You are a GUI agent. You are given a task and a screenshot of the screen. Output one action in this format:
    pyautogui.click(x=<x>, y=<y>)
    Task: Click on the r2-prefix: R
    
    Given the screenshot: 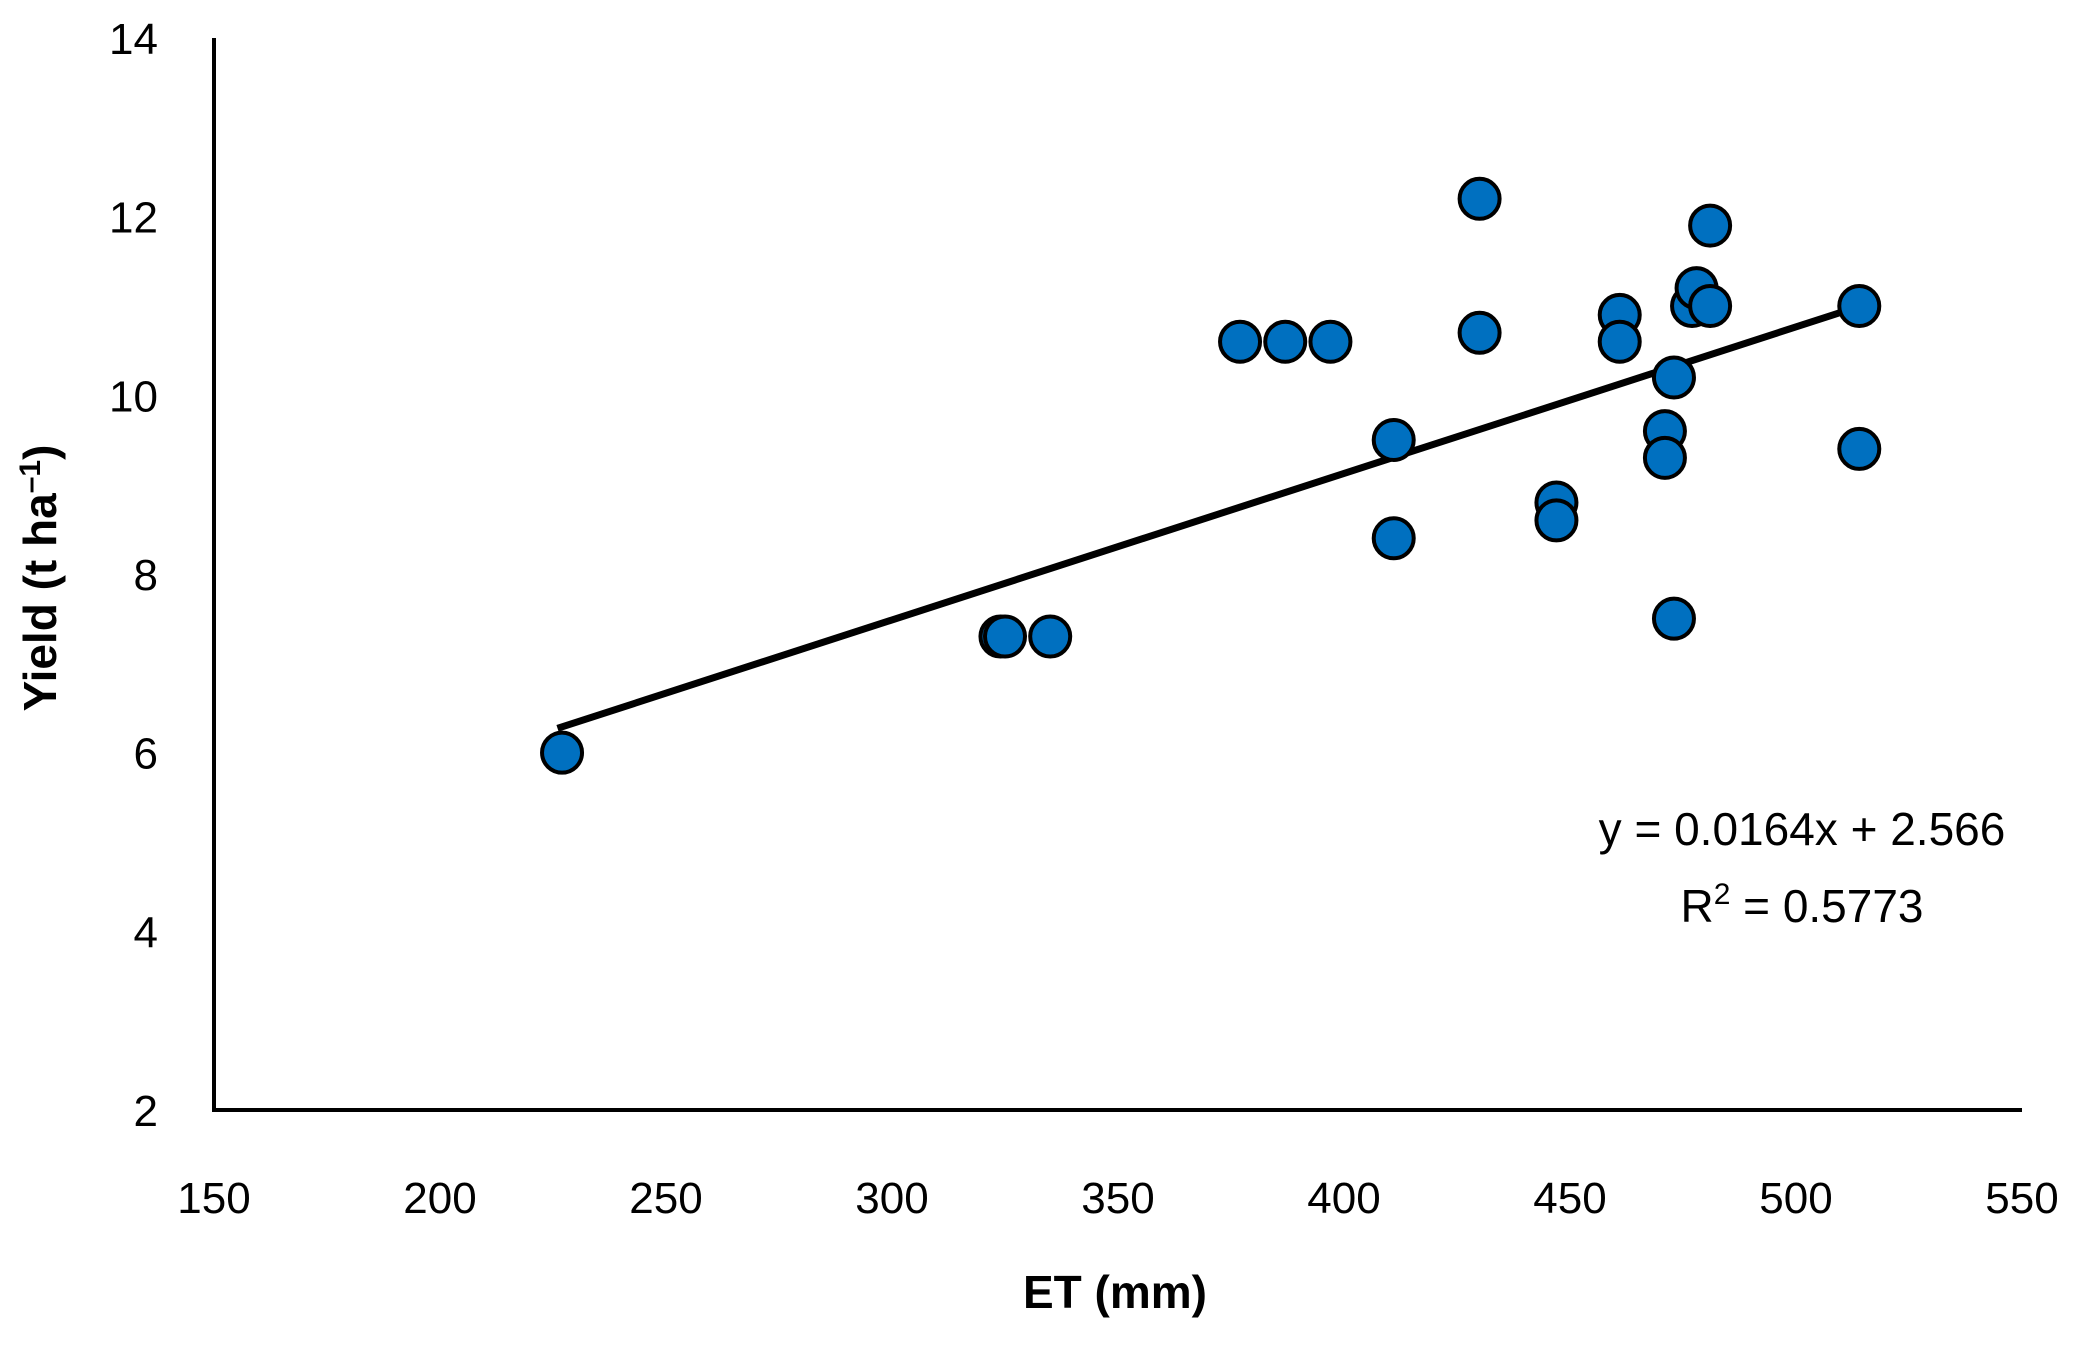 What is the action you would take?
    pyautogui.click(x=1696, y=906)
    